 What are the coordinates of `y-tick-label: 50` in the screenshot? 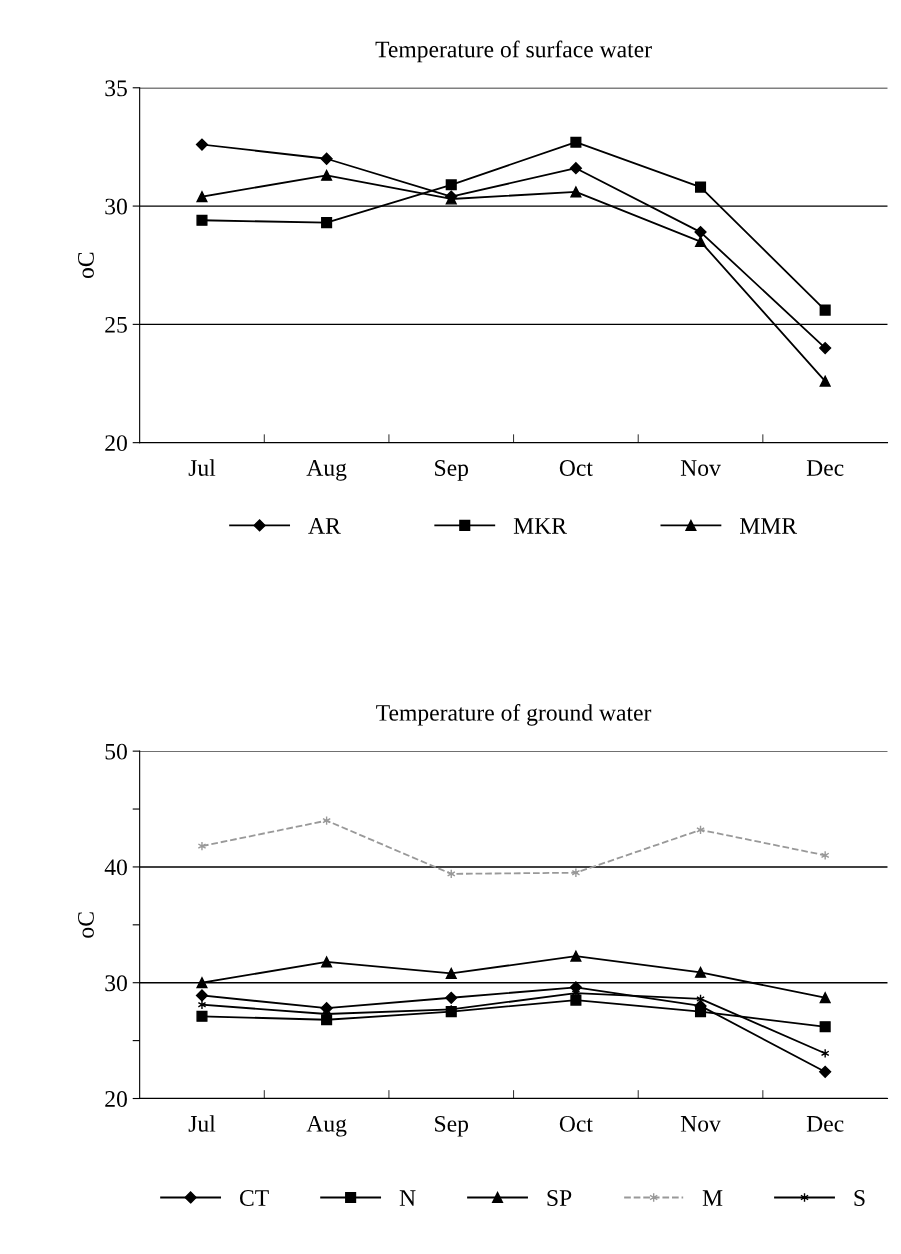 It's located at (116, 751).